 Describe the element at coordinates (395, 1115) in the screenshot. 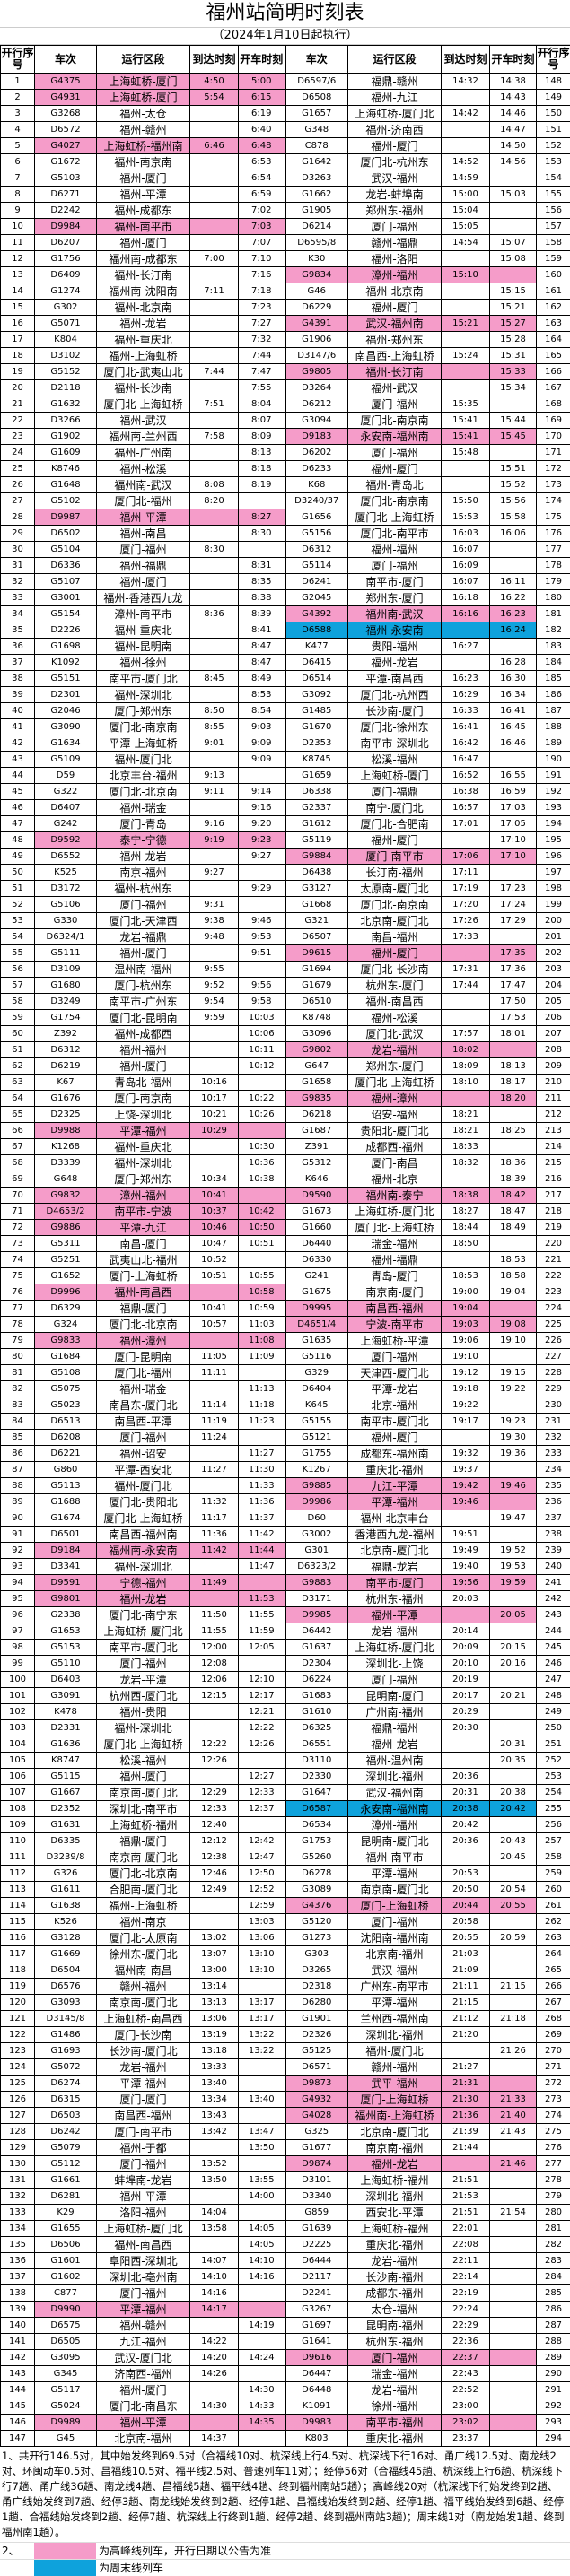

I see `right-route-cell: 诏安-福州` at that location.